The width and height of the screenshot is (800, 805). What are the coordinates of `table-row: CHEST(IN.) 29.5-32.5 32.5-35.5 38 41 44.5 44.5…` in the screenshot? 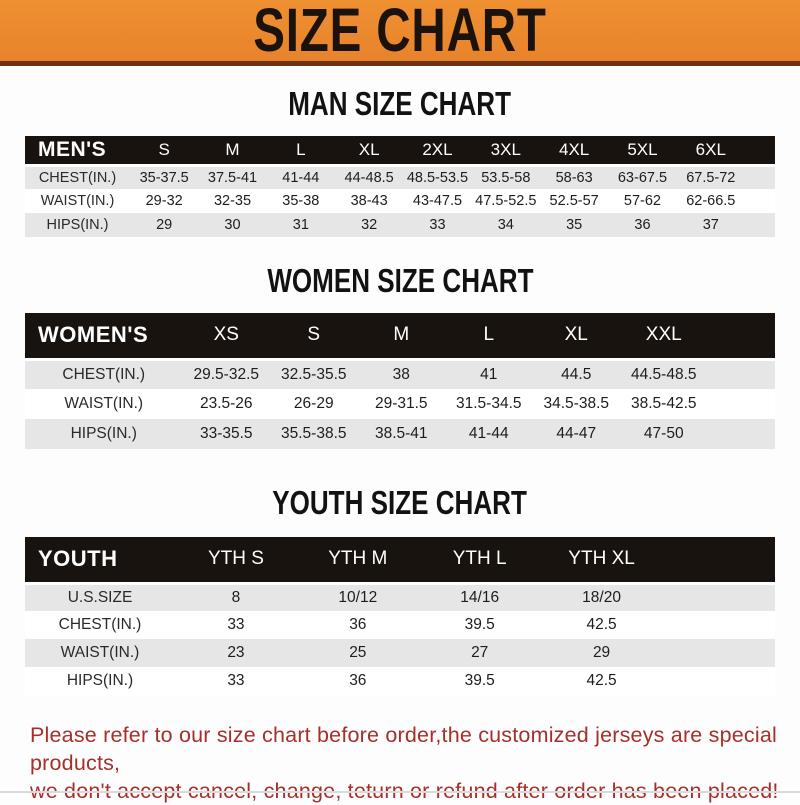 It's located at (400, 374).